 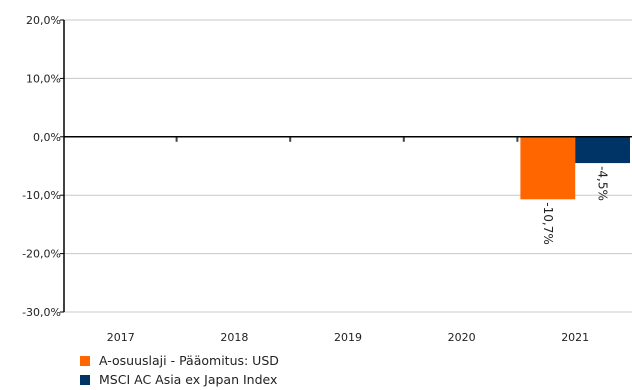 I want to click on x-tick-label: 2020, so click(x=462, y=337).